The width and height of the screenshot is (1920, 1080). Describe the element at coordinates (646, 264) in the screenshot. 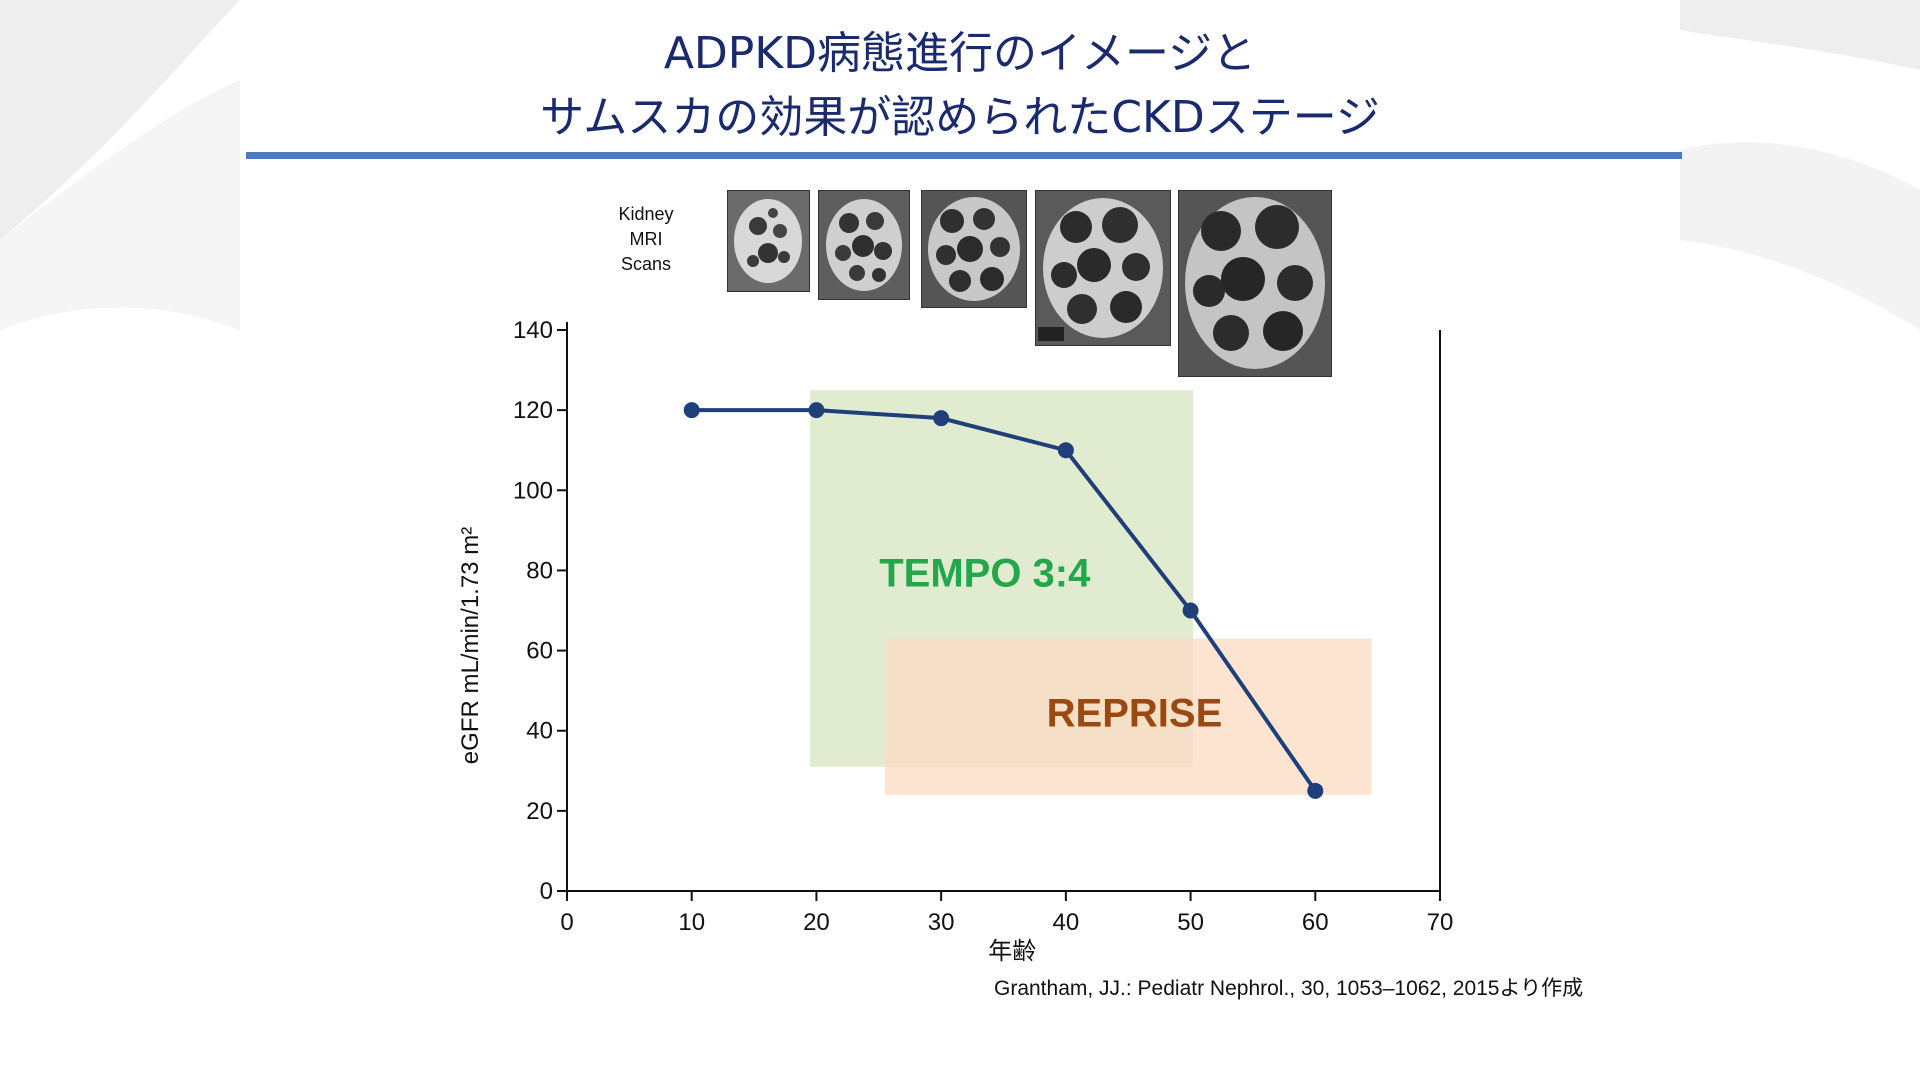

I see `kidney-mri-label-line: Scans` at that location.